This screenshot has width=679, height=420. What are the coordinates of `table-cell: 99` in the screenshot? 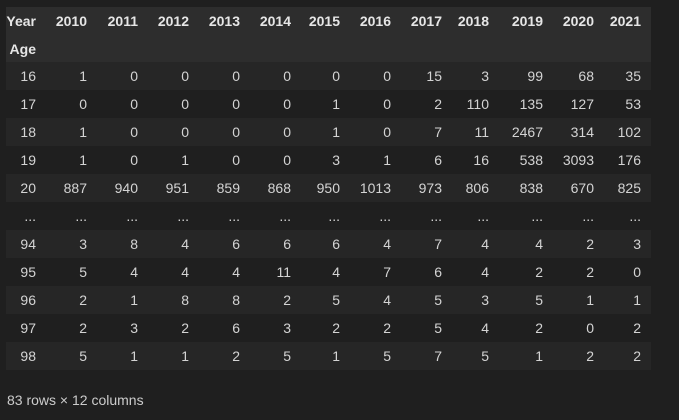 It's located at (535, 76).